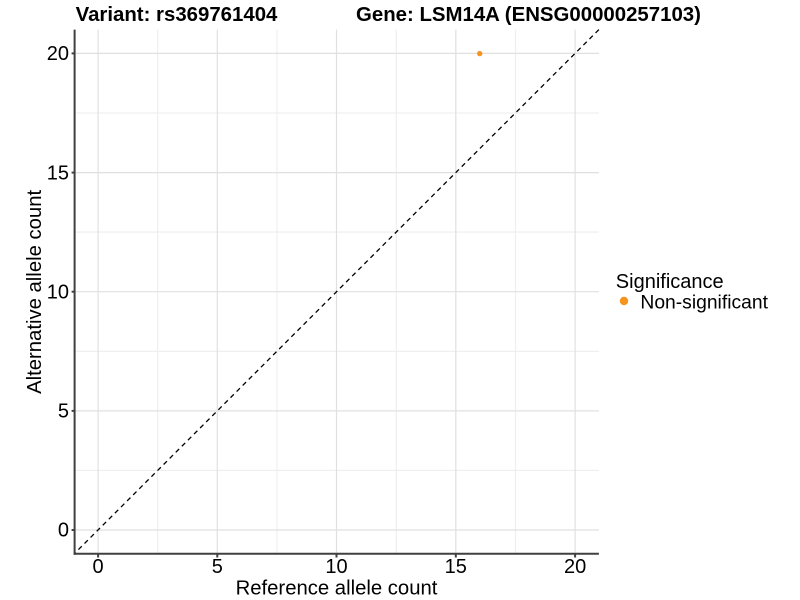  What do you see at coordinates (337, 589) in the screenshot?
I see `svg-text: Reference allele count` at bounding box center [337, 589].